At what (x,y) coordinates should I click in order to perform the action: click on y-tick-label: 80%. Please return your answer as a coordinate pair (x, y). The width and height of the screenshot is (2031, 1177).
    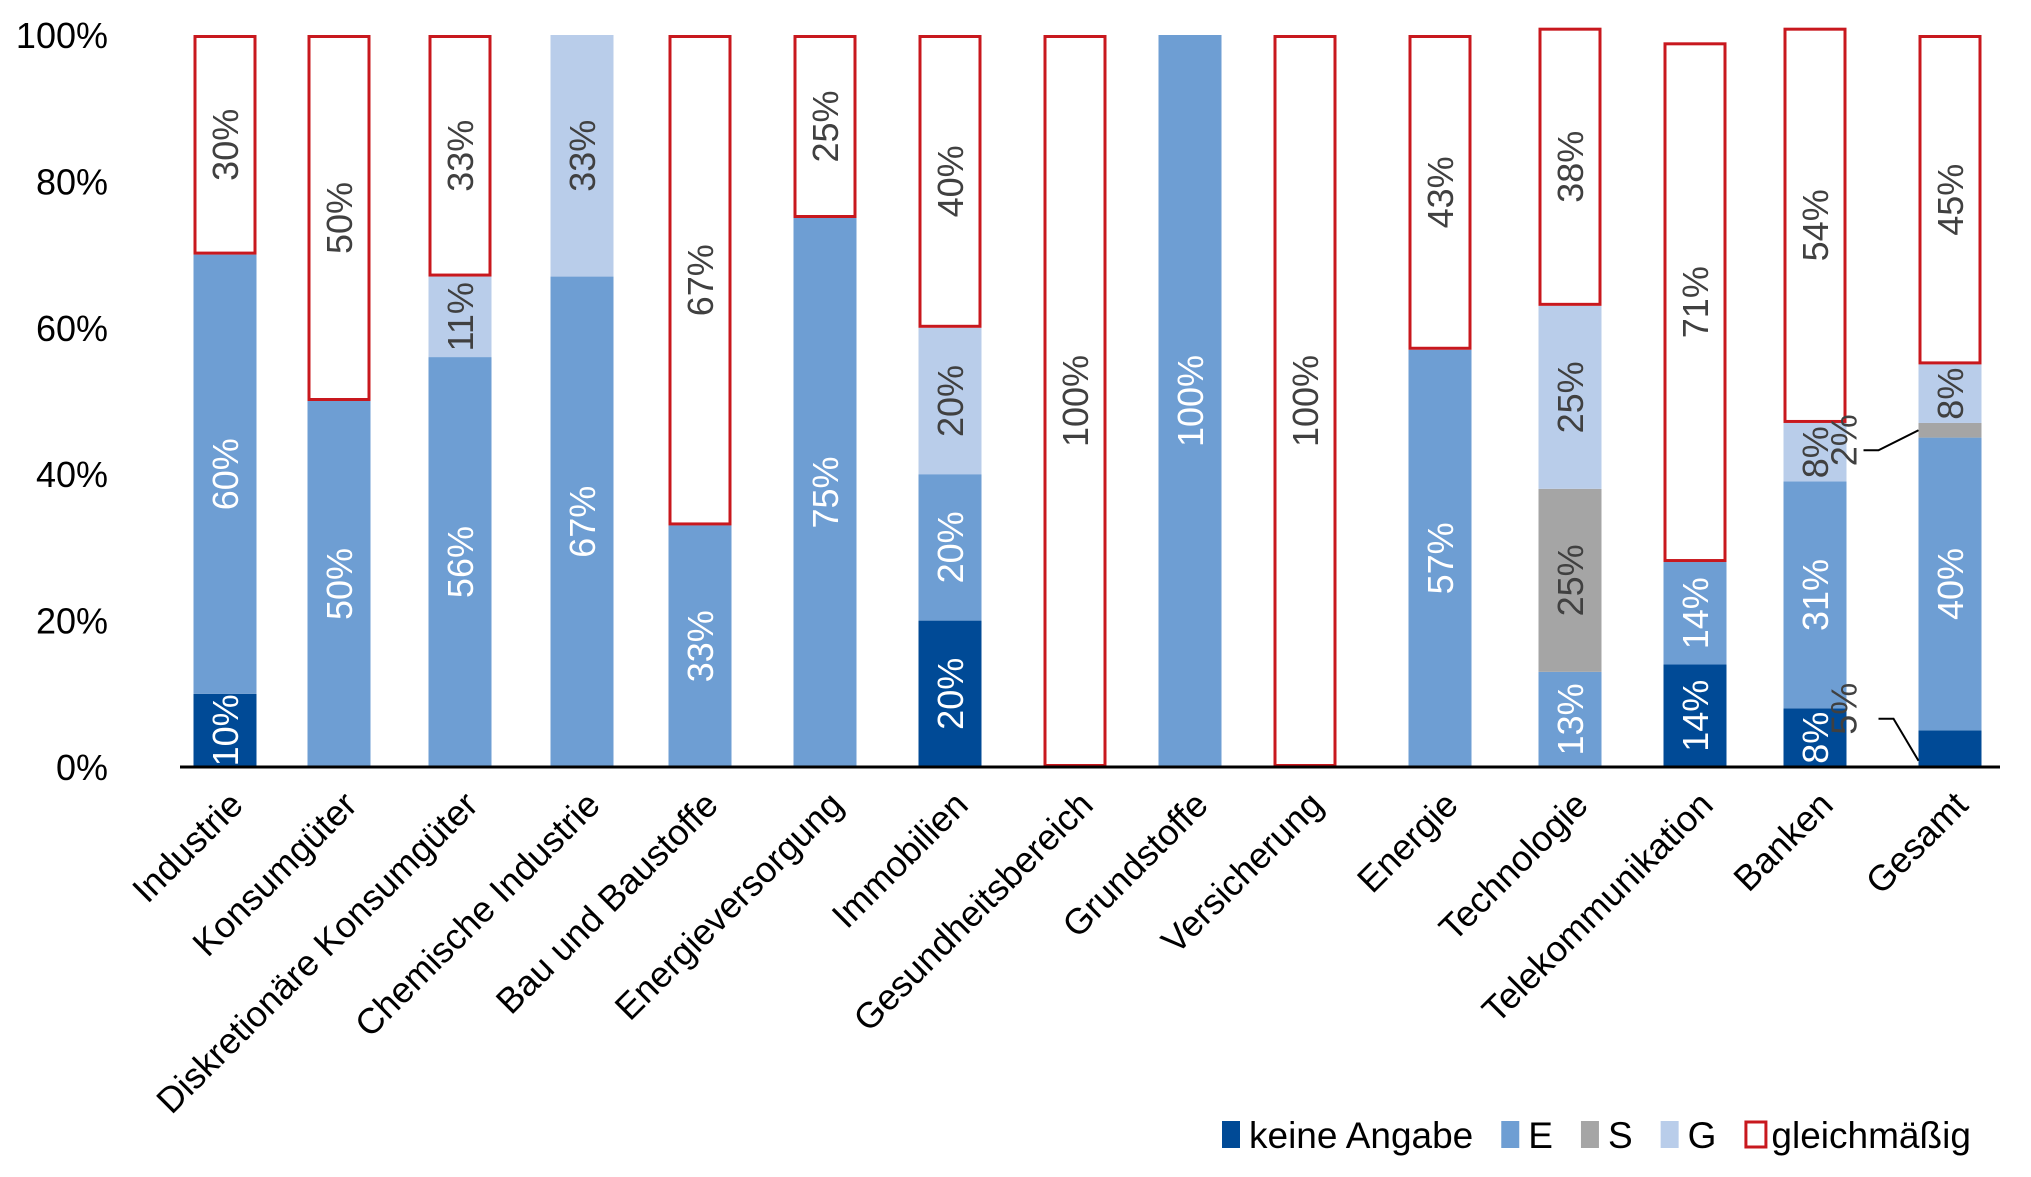
    Looking at the image, I should click on (72, 181).